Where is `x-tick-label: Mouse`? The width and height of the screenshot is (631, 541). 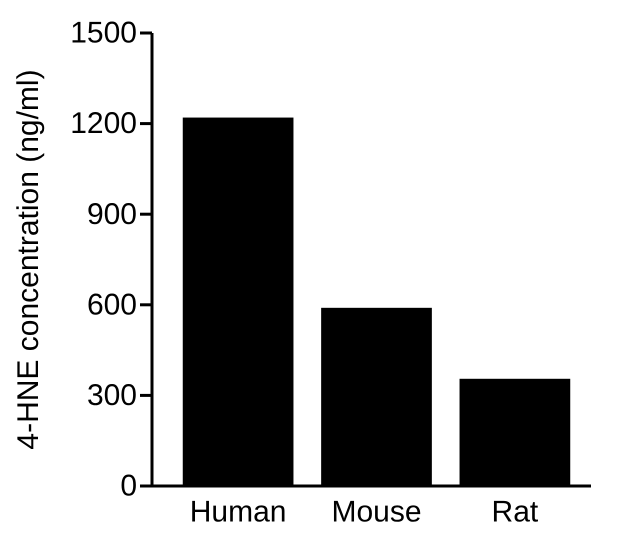
x-tick-label: Mouse is located at coordinates (376, 511).